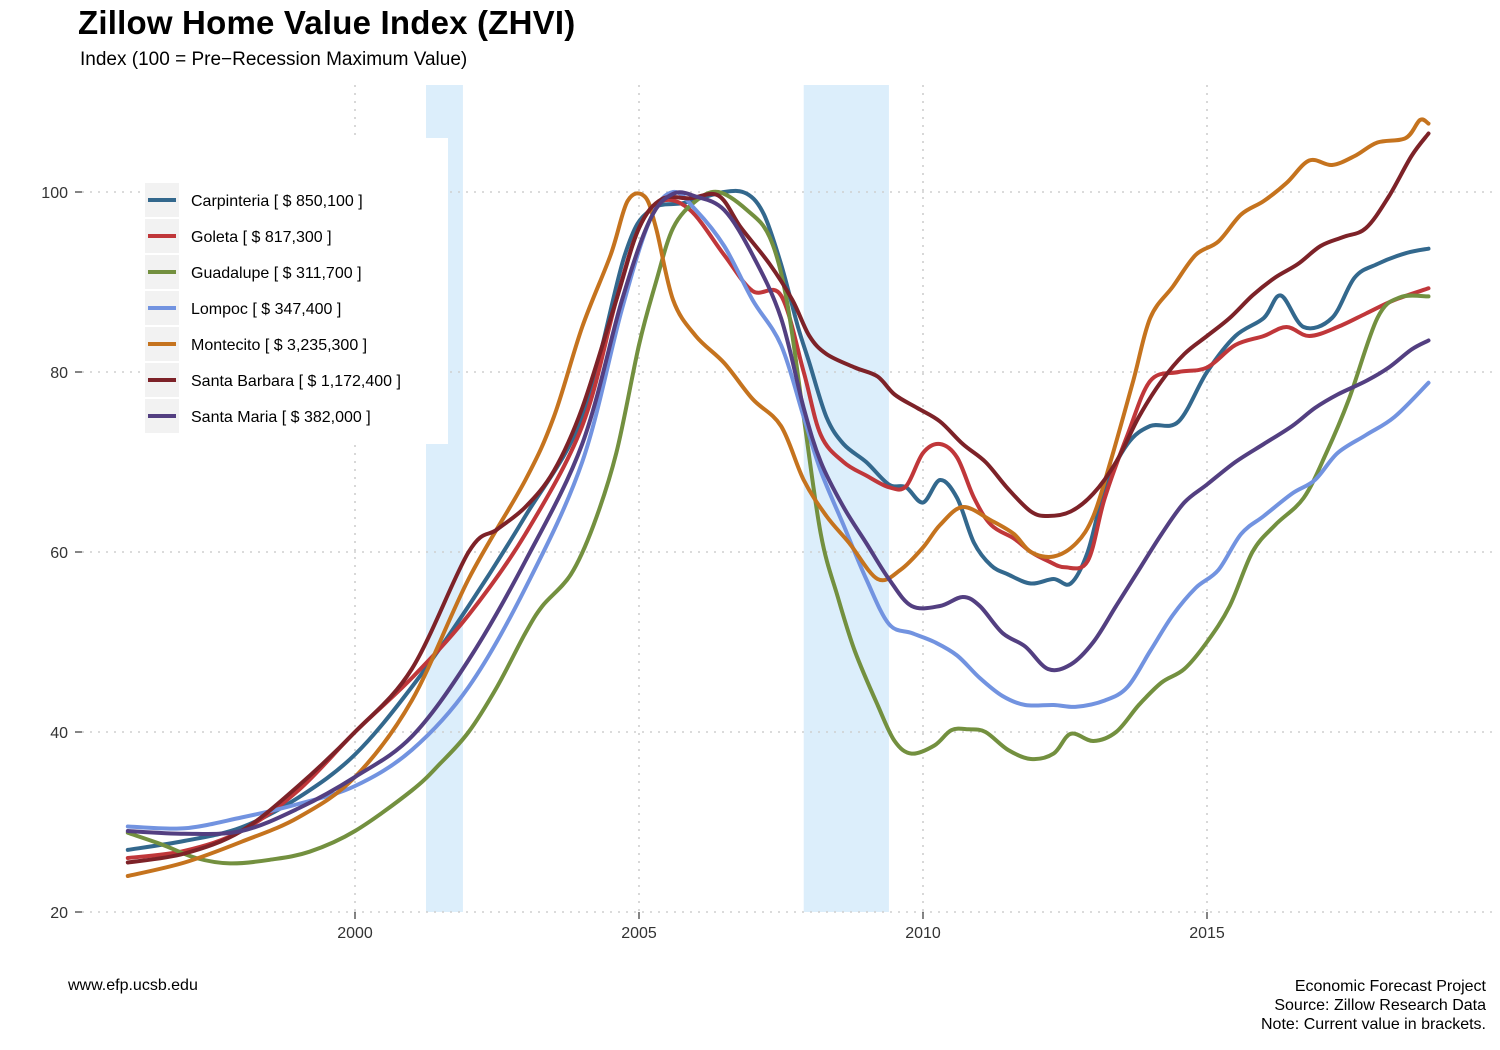 The width and height of the screenshot is (1500, 1050). I want to click on footer-url: www.efp.ucsb.edu, so click(133, 985).